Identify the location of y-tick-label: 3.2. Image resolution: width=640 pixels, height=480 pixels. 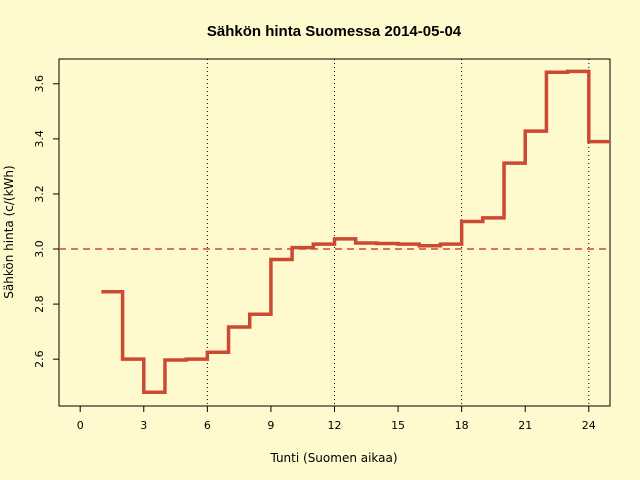
(39, 194).